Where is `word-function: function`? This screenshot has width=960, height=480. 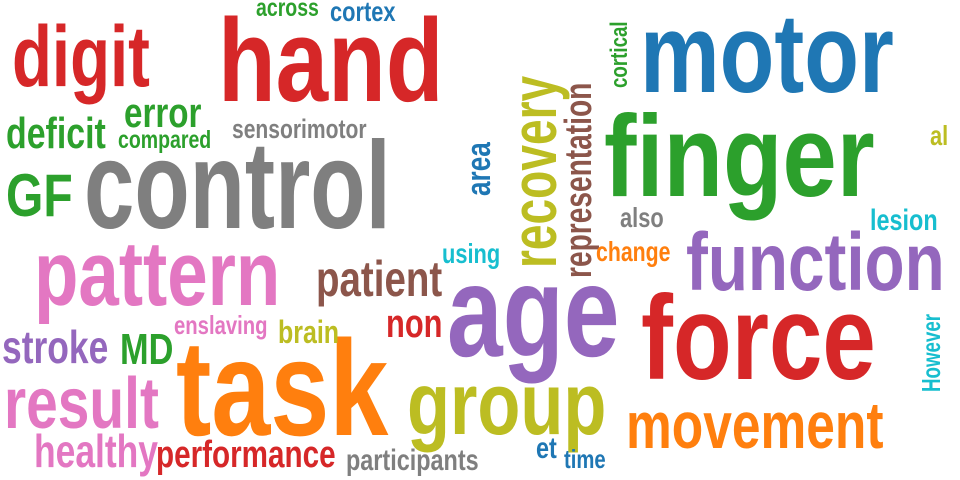 word-function: function is located at coordinates (815, 262).